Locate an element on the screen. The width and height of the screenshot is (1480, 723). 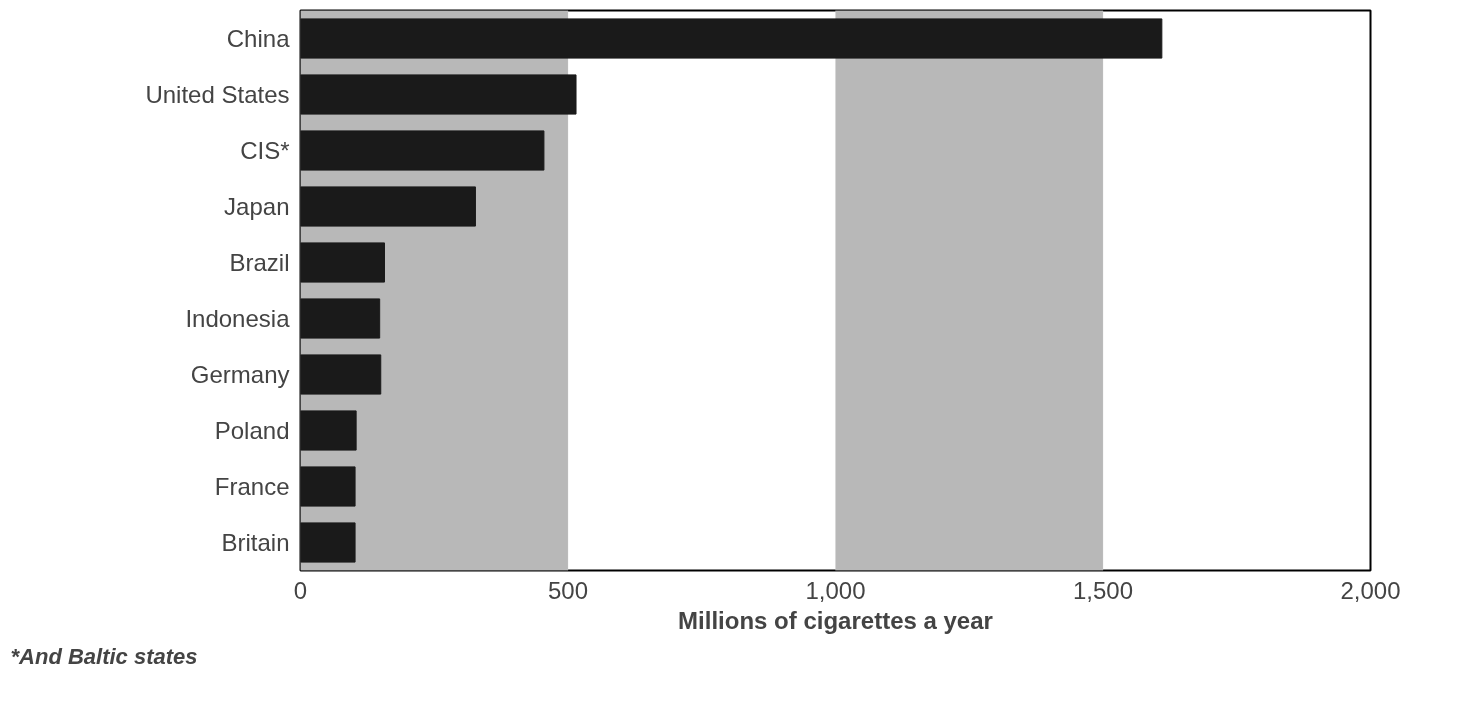
y-tick-label: United States is located at coordinates (217, 94).